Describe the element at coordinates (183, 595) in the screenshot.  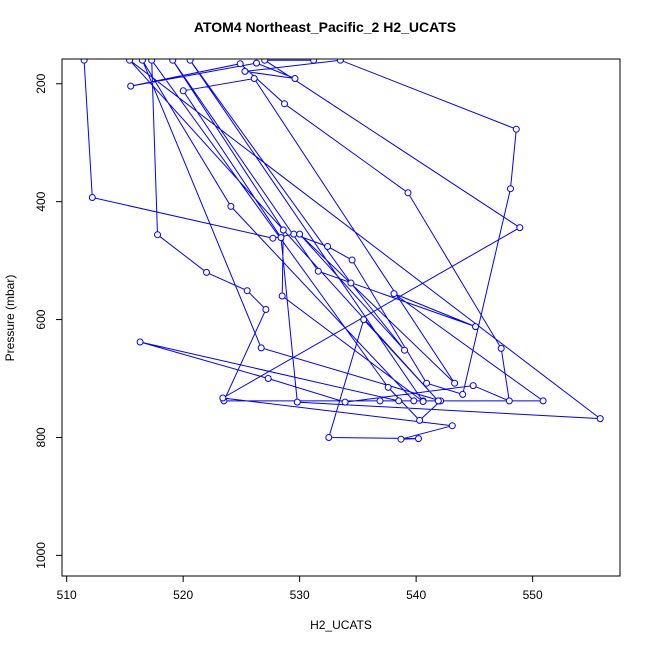
I see `x-tick-label: 520` at that location.